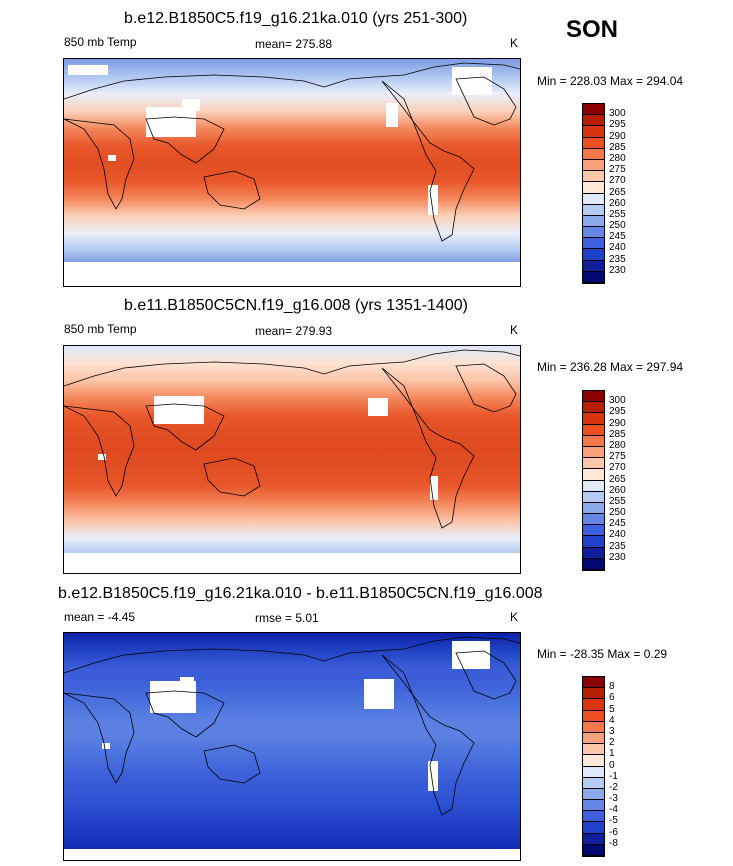 The height and width of the screenshot is (866, 733). Describe the element at coordinates (613, 843) in the screenshot. I see `colorbar-tick-label: -8` at that location.